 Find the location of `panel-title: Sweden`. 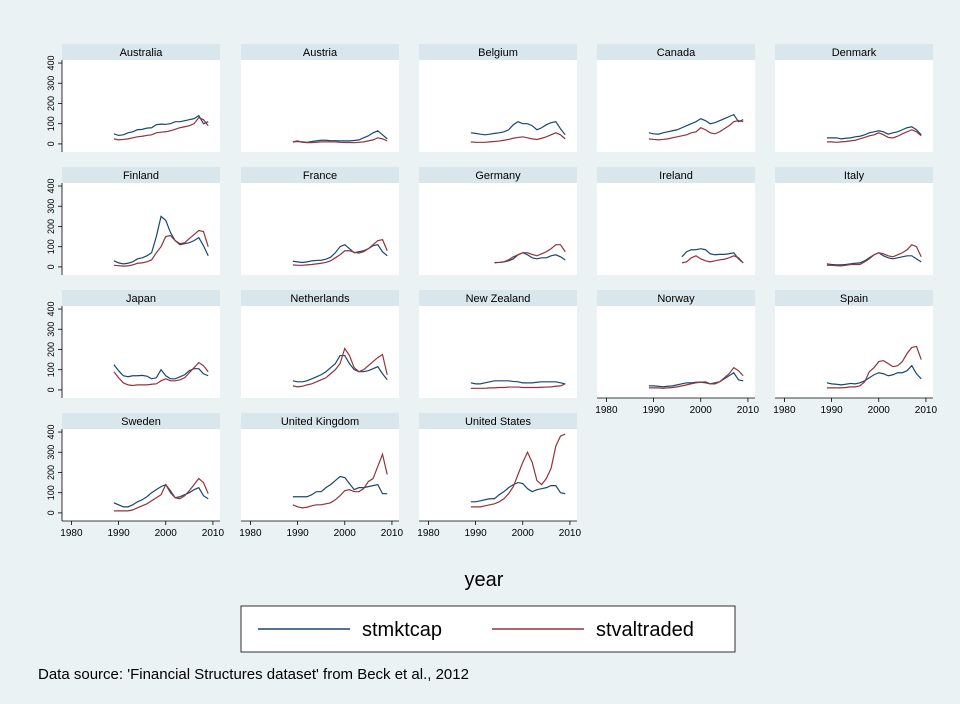

panel-title: Sweden is located at coordinates (141, 422).